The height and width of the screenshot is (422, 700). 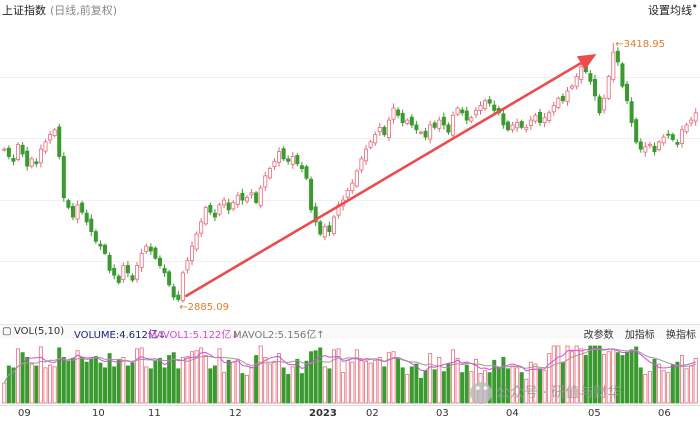 What do you see at coordinates (639, 335) in the screenshot?
I see `add-indicator-button: 加指标` at bounding box center [639, 335].